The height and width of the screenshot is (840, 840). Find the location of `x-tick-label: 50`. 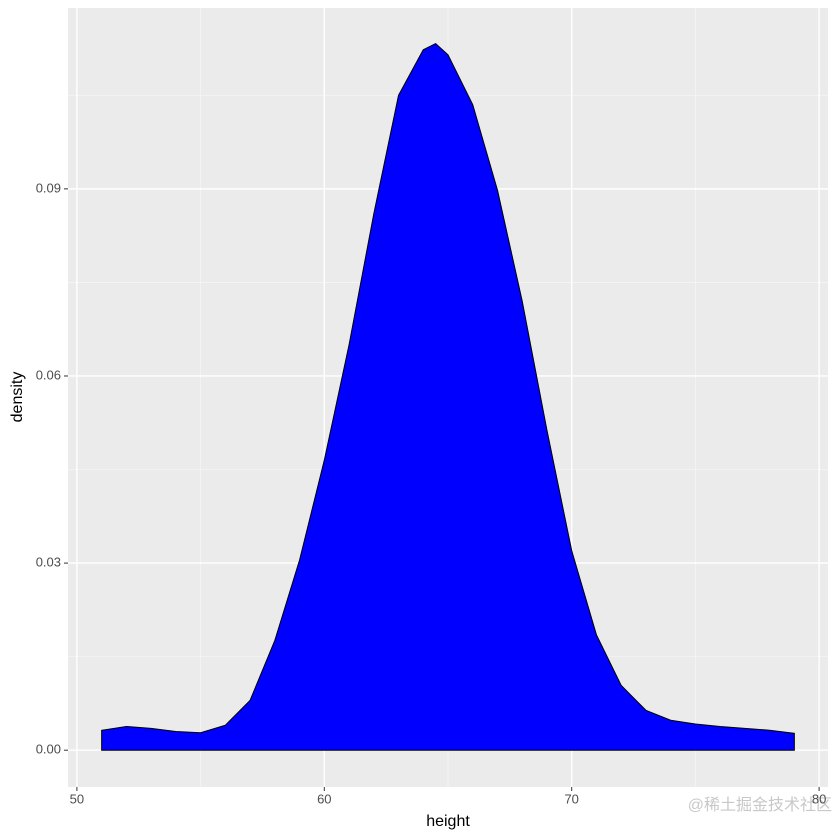

x-tick-label: 50 is located at coordinates (77, 798).